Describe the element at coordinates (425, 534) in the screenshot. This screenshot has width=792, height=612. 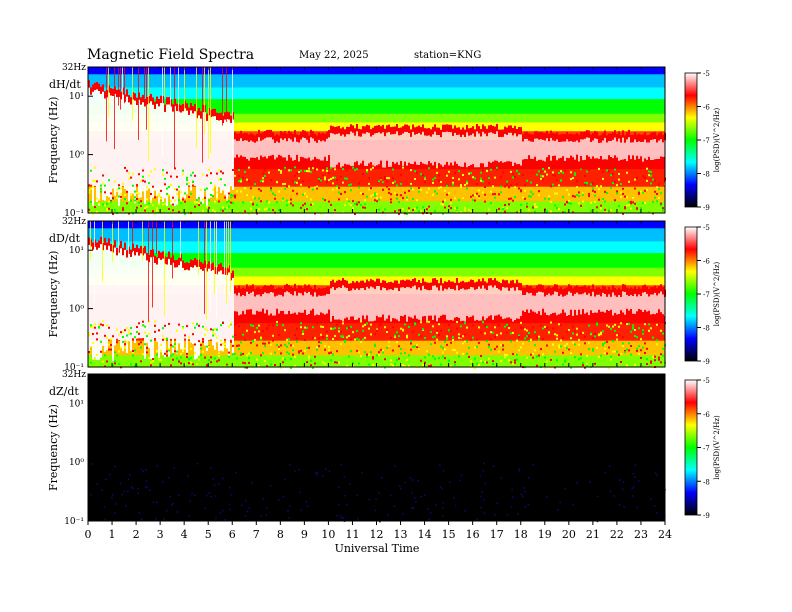
I see `x-tick-label: 14` at that location.